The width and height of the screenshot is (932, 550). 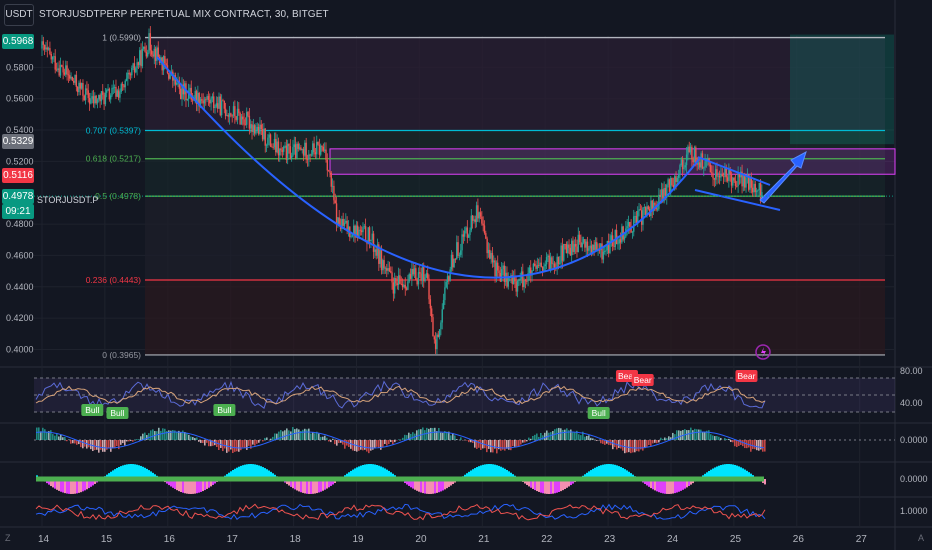 I want to click on corner-right-label: A, so click(x=921, y=538).